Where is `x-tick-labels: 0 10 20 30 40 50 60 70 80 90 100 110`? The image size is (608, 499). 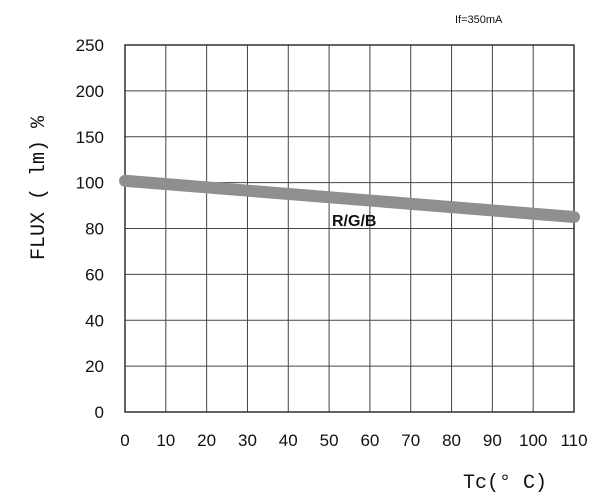 x-tick-labels: 0 10 20 30 40 50 60 70 80 90 100 110 is located at coordinates (353, 440).